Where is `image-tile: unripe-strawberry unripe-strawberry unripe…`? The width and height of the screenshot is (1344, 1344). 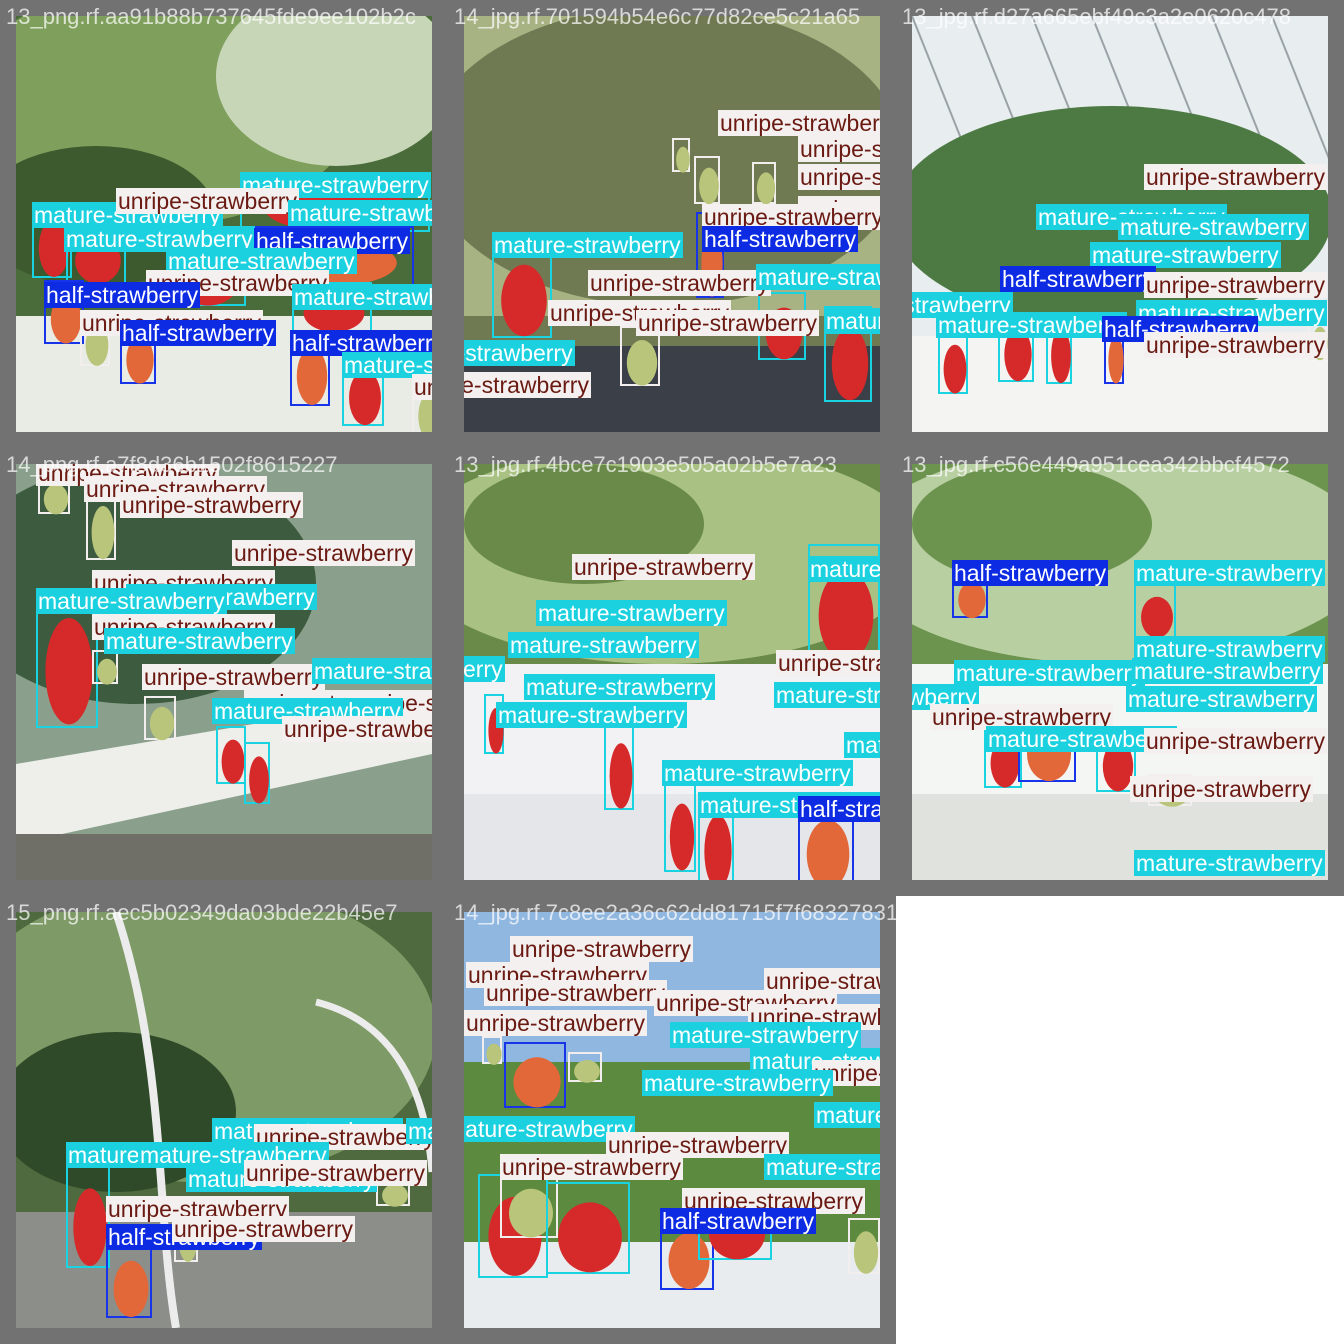 image-tile: unripe-strawberry unripe-strawberry unripe… is located at coordinates (672, 224).